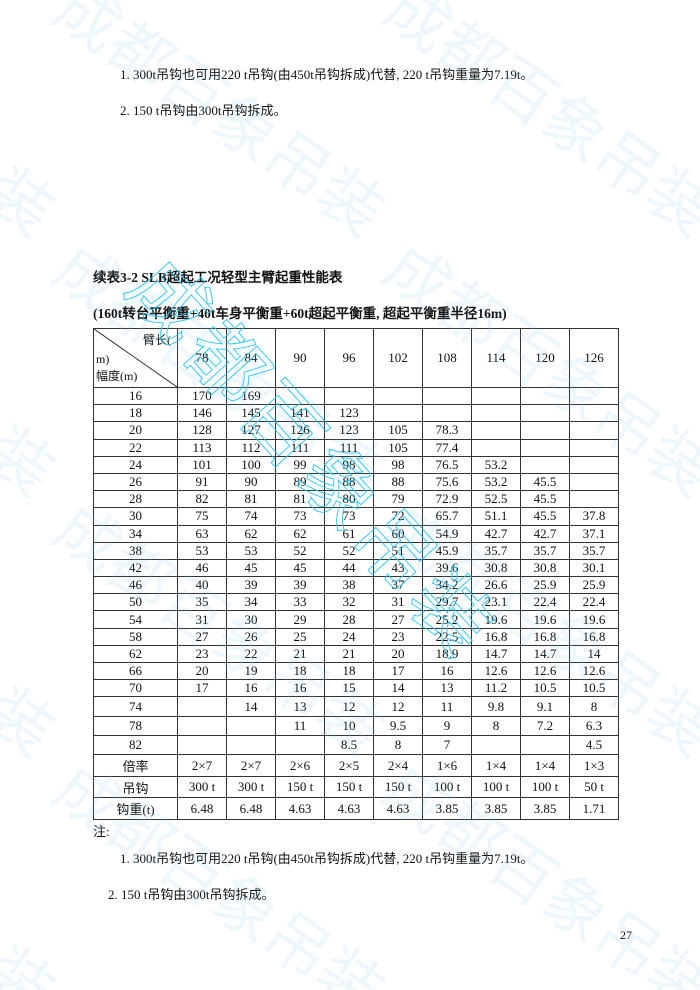  I want to click on value-cell: 45, so click(300, 568).